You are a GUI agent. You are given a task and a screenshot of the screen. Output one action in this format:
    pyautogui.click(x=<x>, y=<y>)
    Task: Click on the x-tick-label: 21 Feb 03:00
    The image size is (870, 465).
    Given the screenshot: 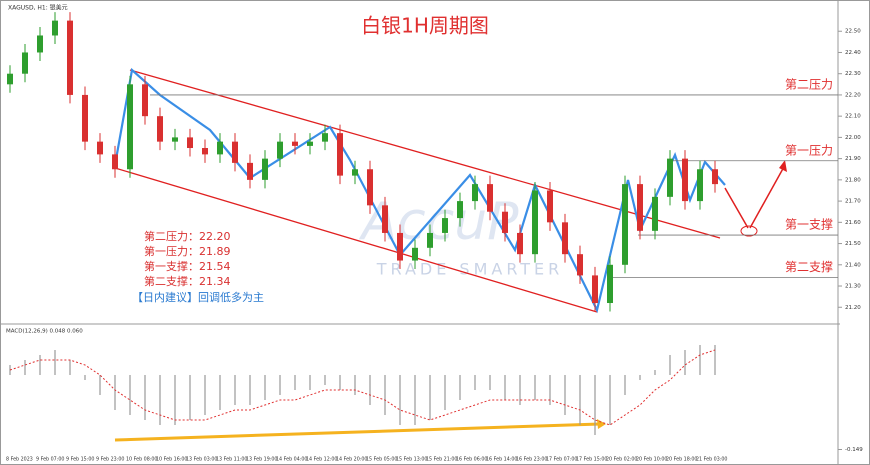 What is the action you would take?
    pyautogui.click(x=711, y=460)
    